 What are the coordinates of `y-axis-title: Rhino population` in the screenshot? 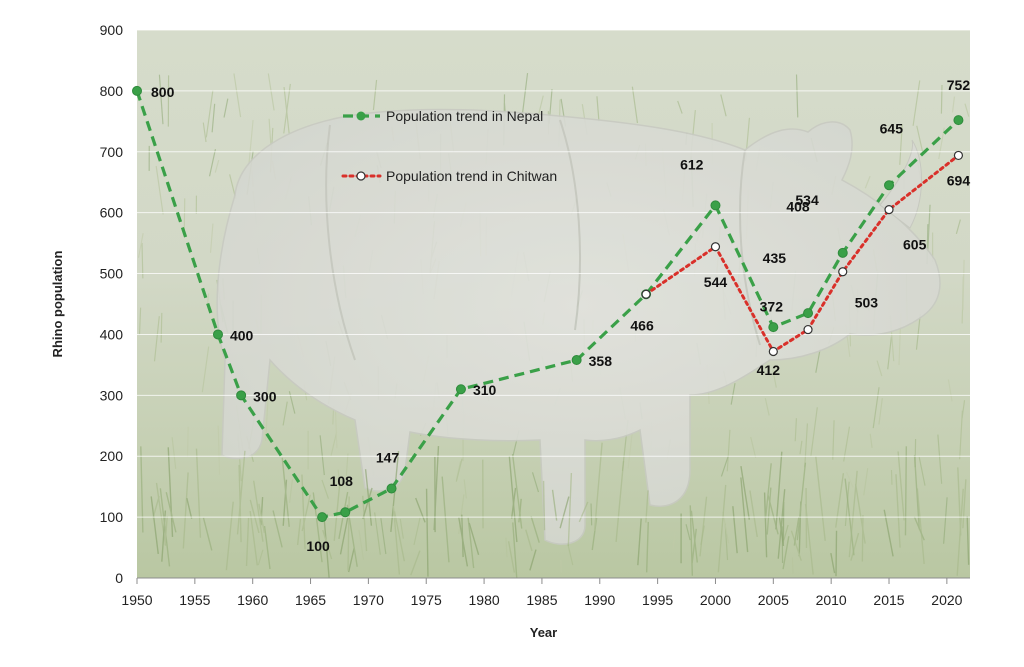 It's located at (57, 304).